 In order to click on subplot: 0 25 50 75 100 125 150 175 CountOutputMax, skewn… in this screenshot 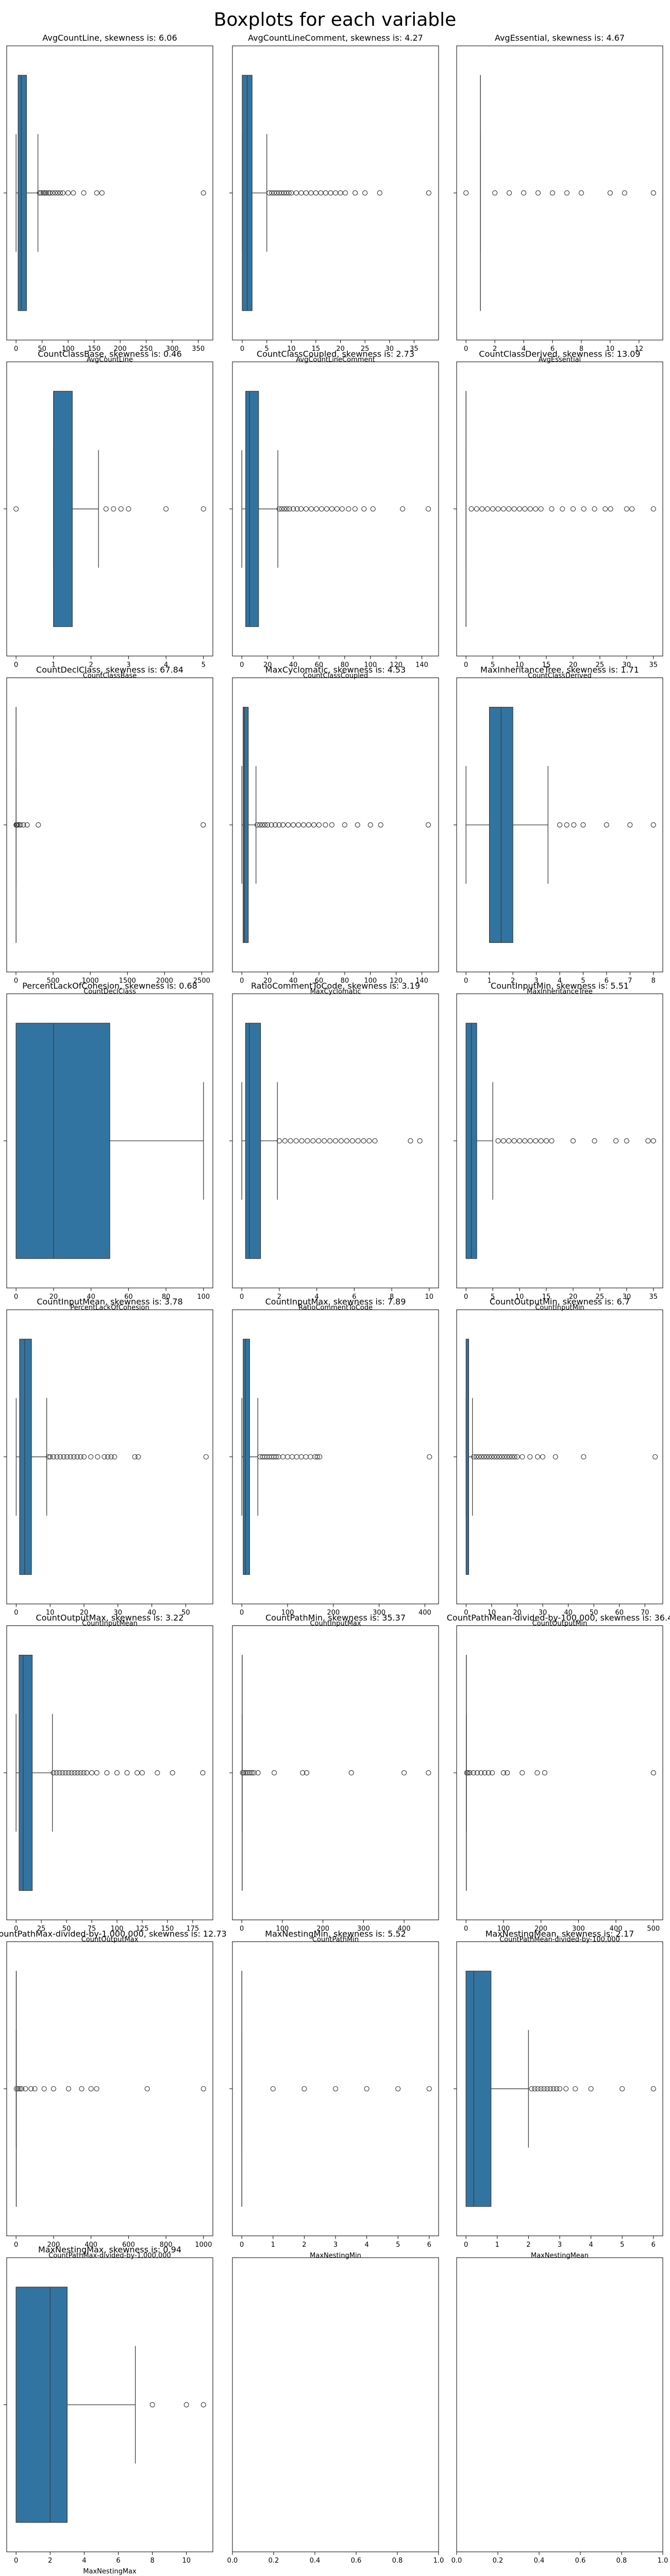, I will do `click(108, 1778)`.